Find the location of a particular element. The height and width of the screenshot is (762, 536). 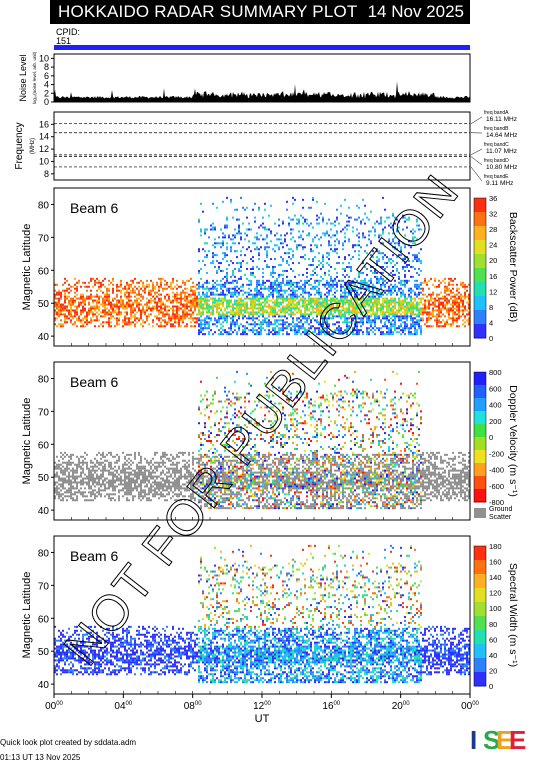

frequency-ytick-label: 12 is located at coordinates (44, 149).